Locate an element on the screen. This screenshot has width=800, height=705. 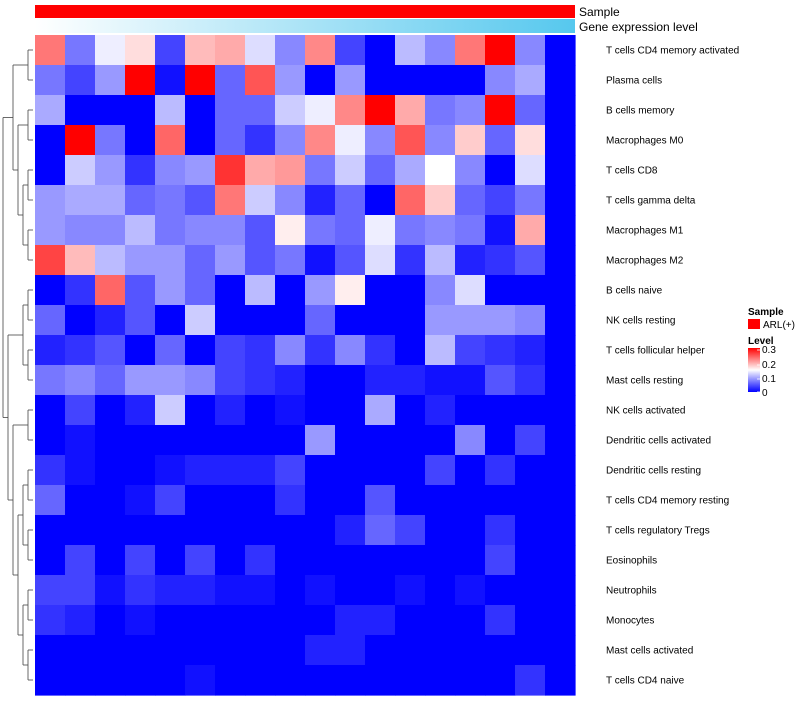
legend-sample-title: Sample is located at coordinates (766, 312).